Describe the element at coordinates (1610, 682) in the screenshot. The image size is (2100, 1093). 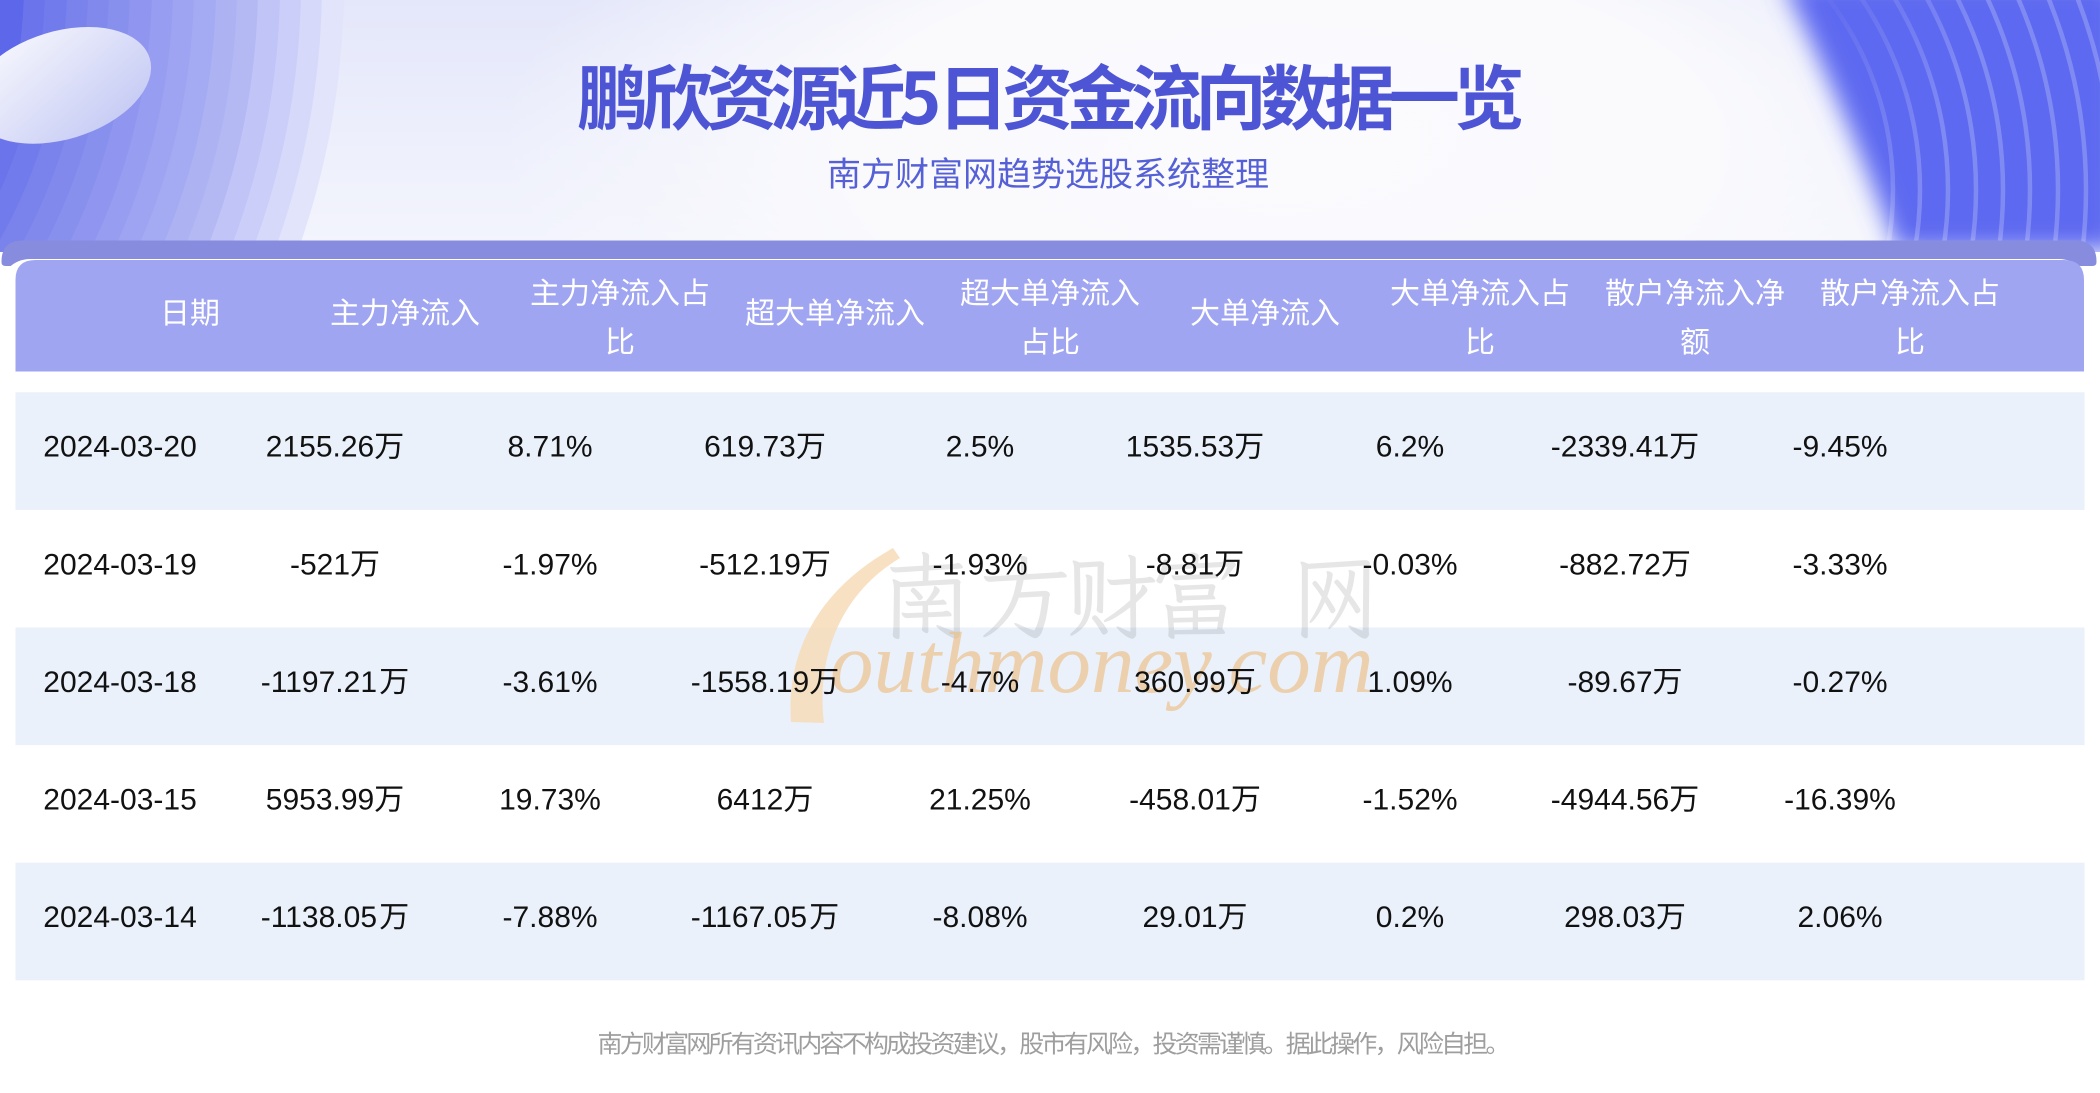
I see `svg-text: -89.67` at that location.